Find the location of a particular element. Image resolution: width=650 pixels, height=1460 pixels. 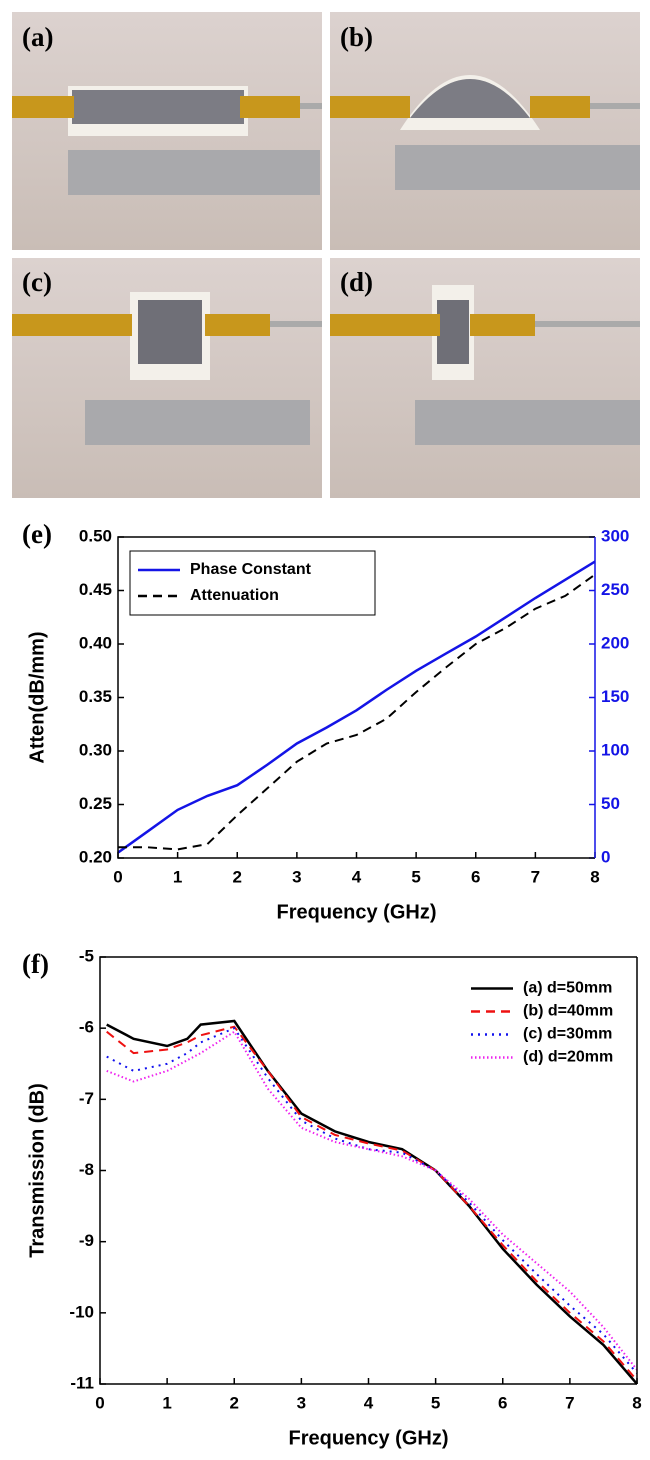

y2-tick-label: 300 is located at coordinates (615, 535).